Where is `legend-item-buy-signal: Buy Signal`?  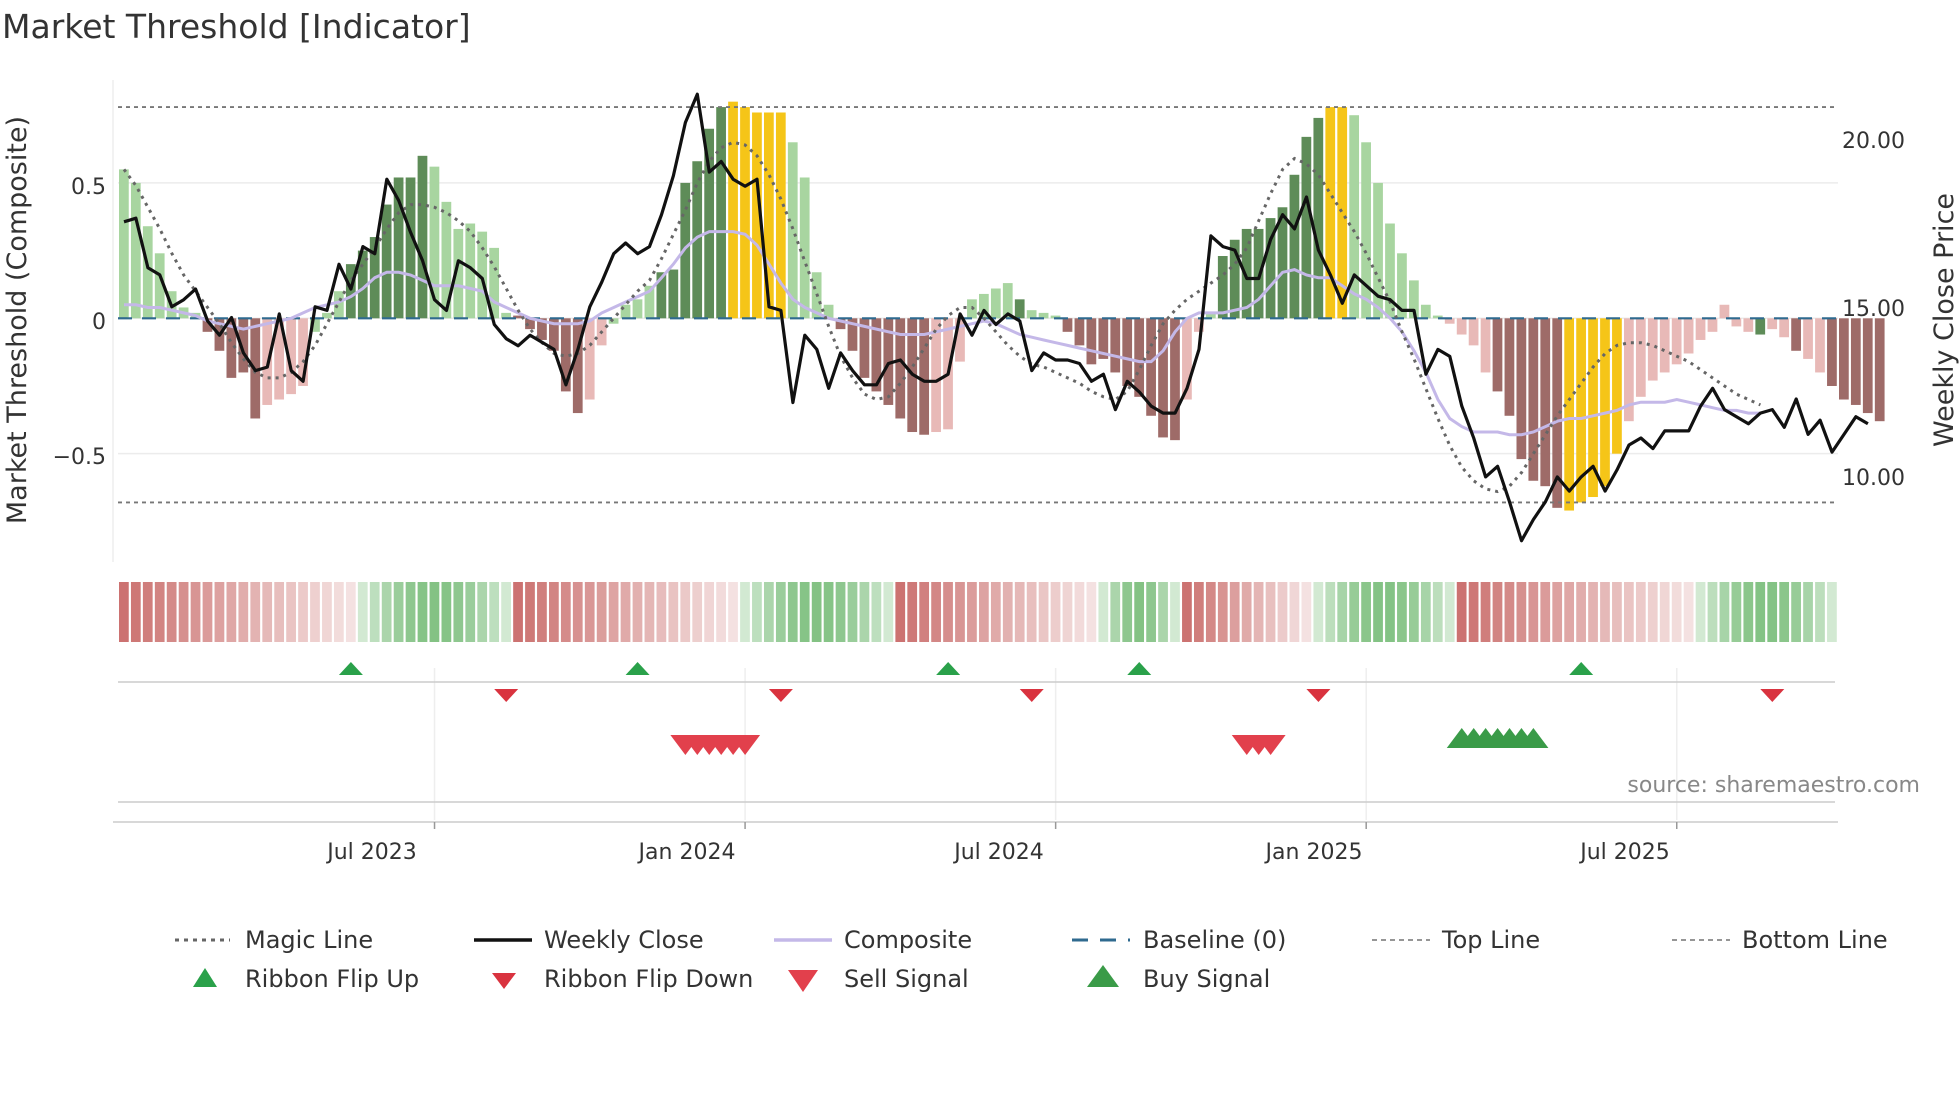 legend-item-buy-signal: Buy Signal is located at coordinates (1178, 979).